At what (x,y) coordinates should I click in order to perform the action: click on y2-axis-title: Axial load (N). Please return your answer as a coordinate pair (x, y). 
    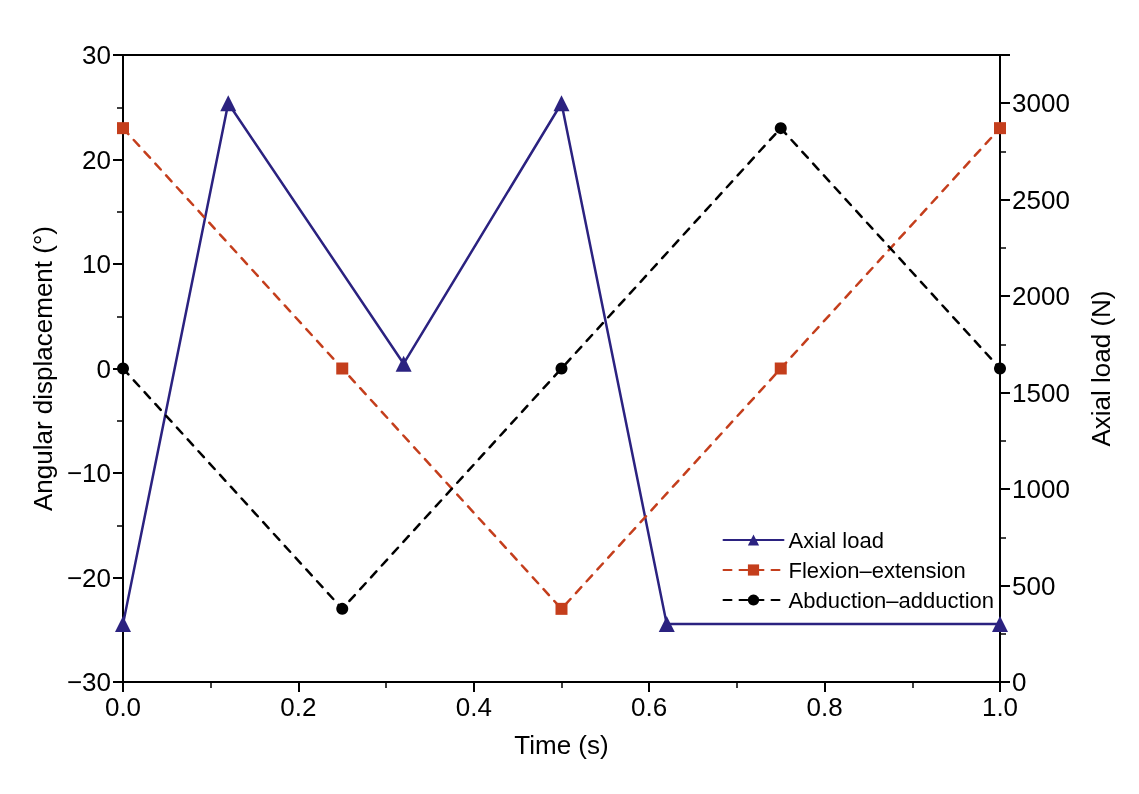
    Looking at the image, I should click on (1101, 368).